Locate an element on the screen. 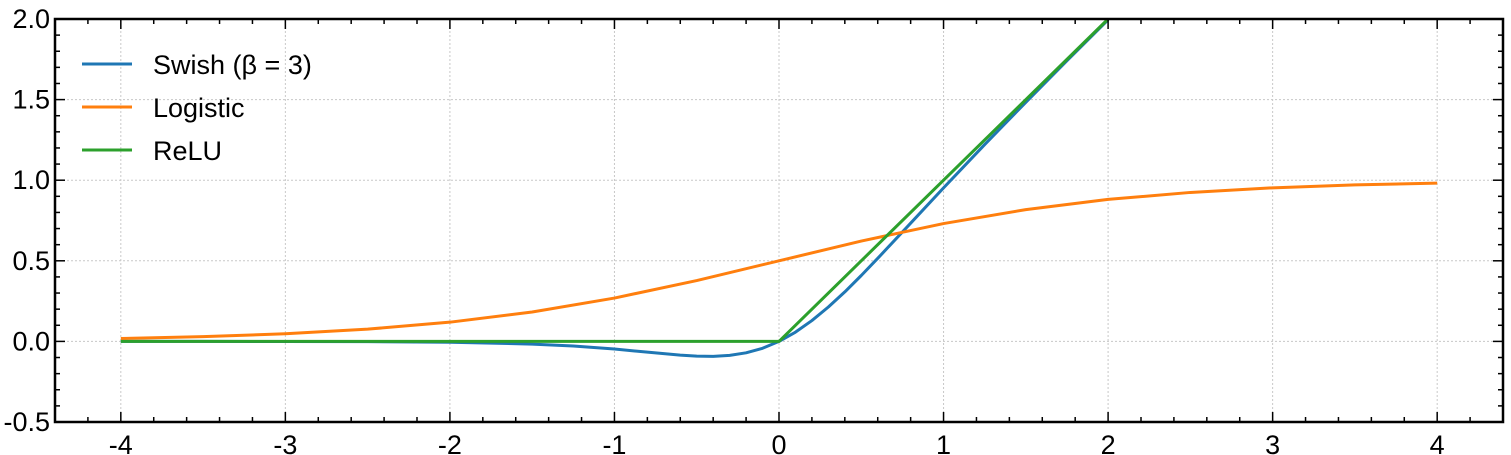 This screenshot has width=1511, height=455. y-tick-label: 1.5 is located at coordinates (31, 100).